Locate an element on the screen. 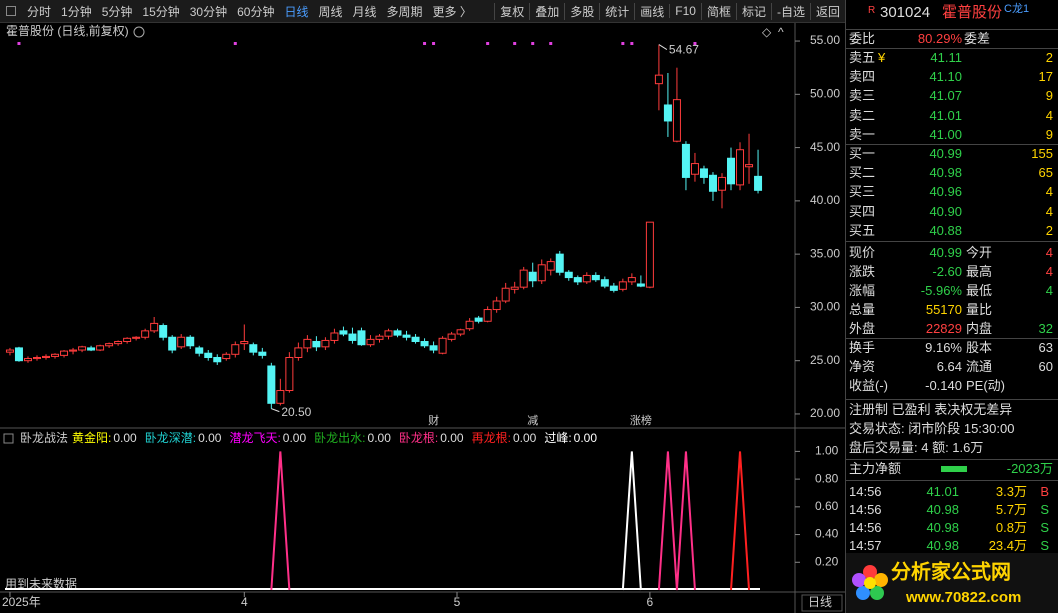 This screenshot has width=1058, height=613. period-tab: 5分钟 is located at coordinates (117, 11).